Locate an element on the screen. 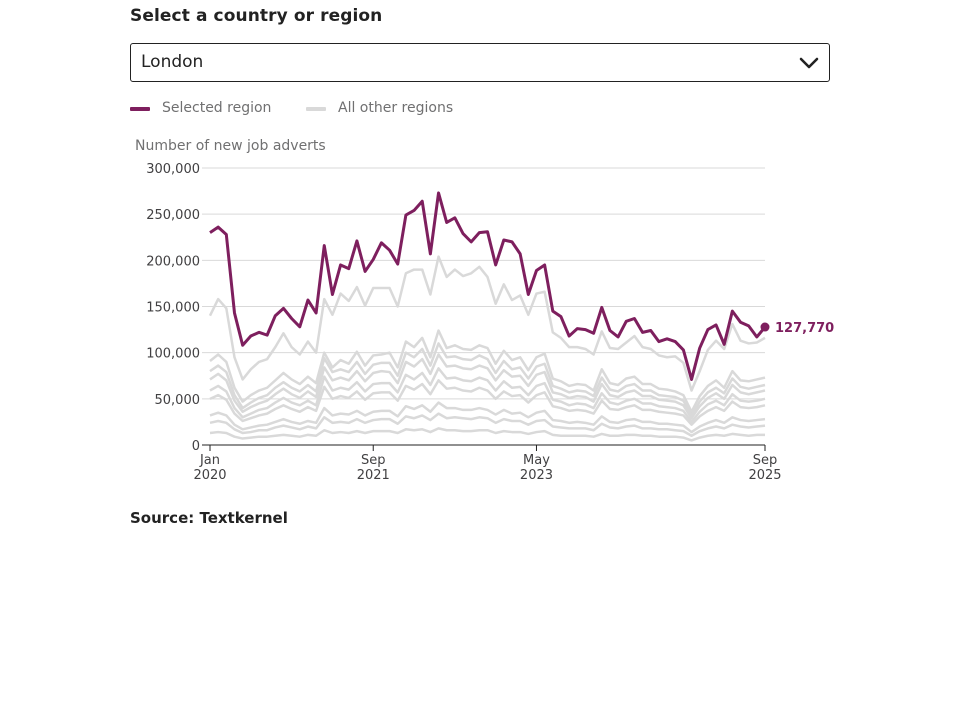 Image resolution: width=960 pixels, height=720 pixels. y-tick-label: 200,000 is located at coordinates (173, 261).